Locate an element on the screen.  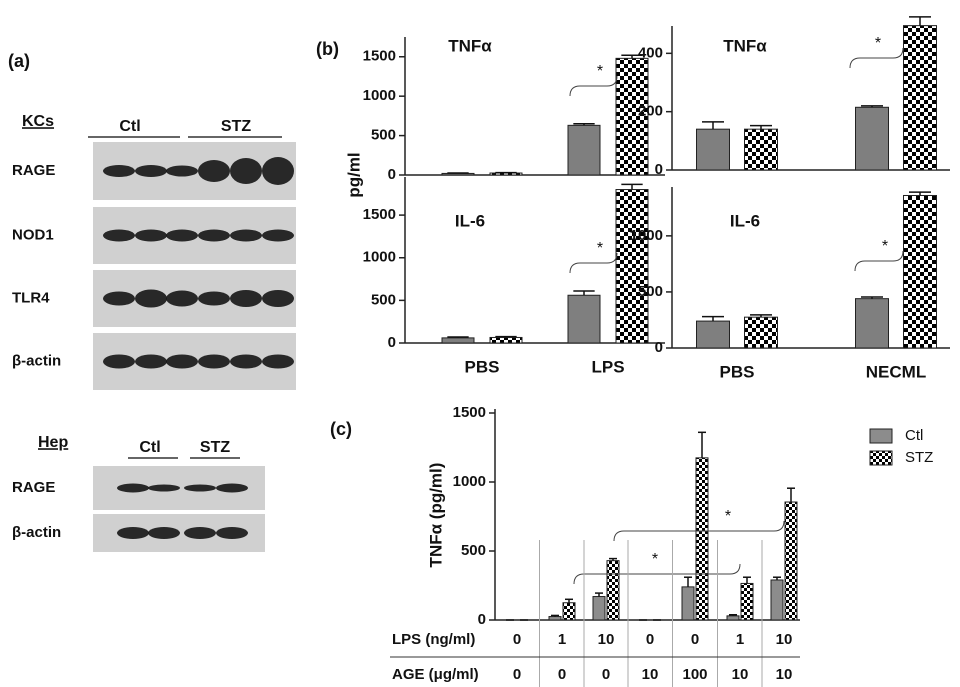
y-tick-label: 200 is located at coordinates (650, 111).